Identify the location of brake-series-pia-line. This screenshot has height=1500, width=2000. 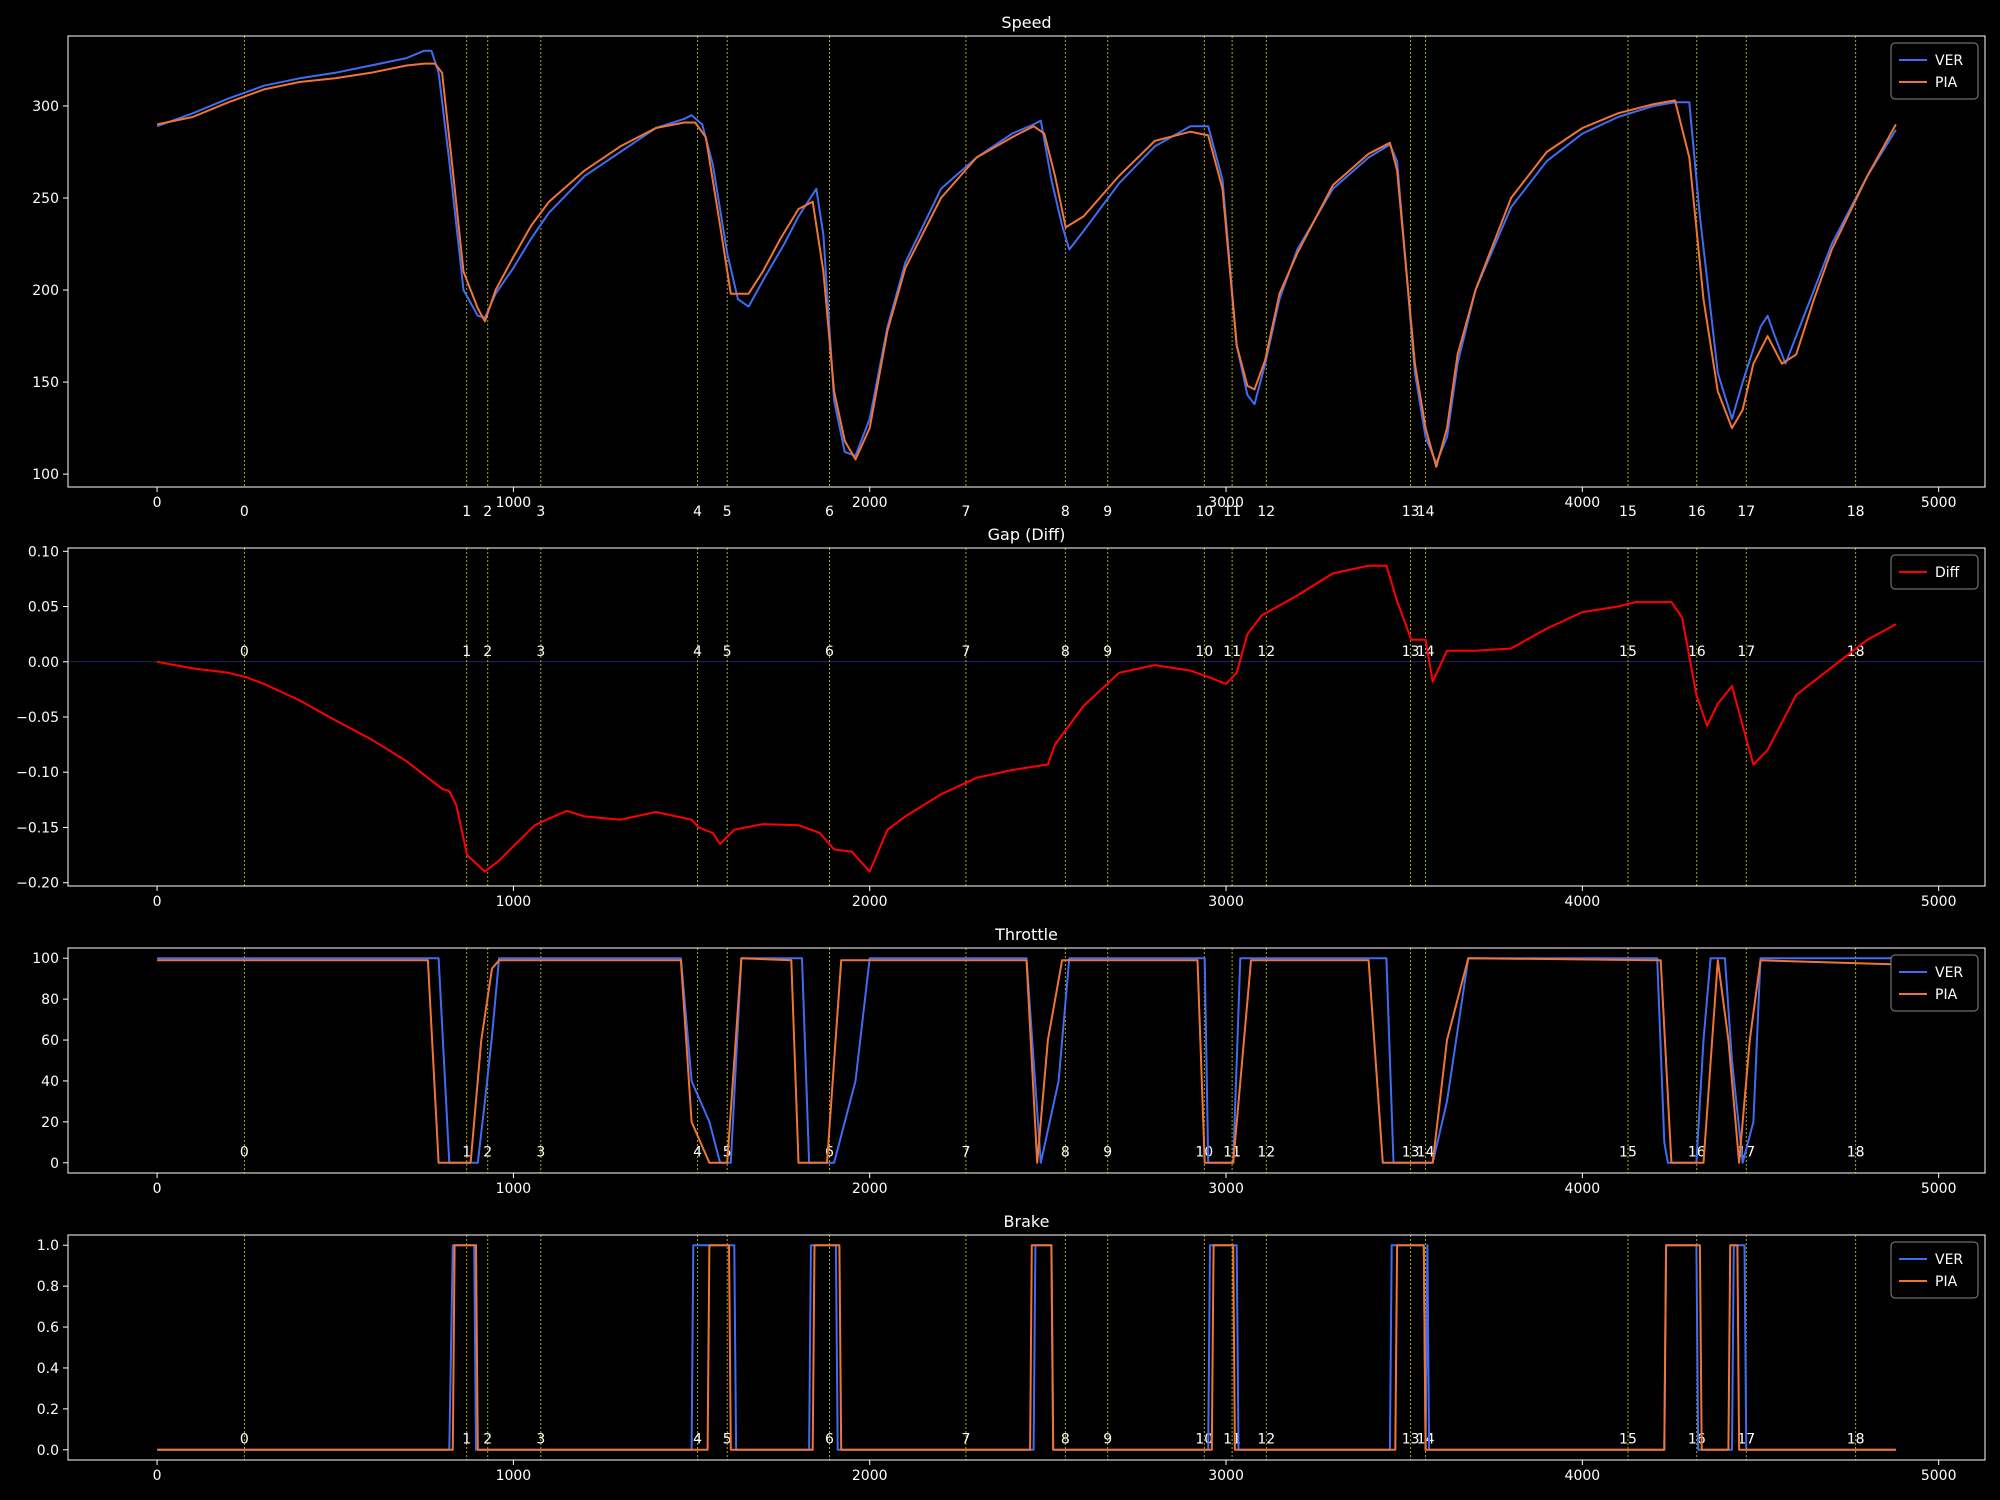
(1026, 1347).